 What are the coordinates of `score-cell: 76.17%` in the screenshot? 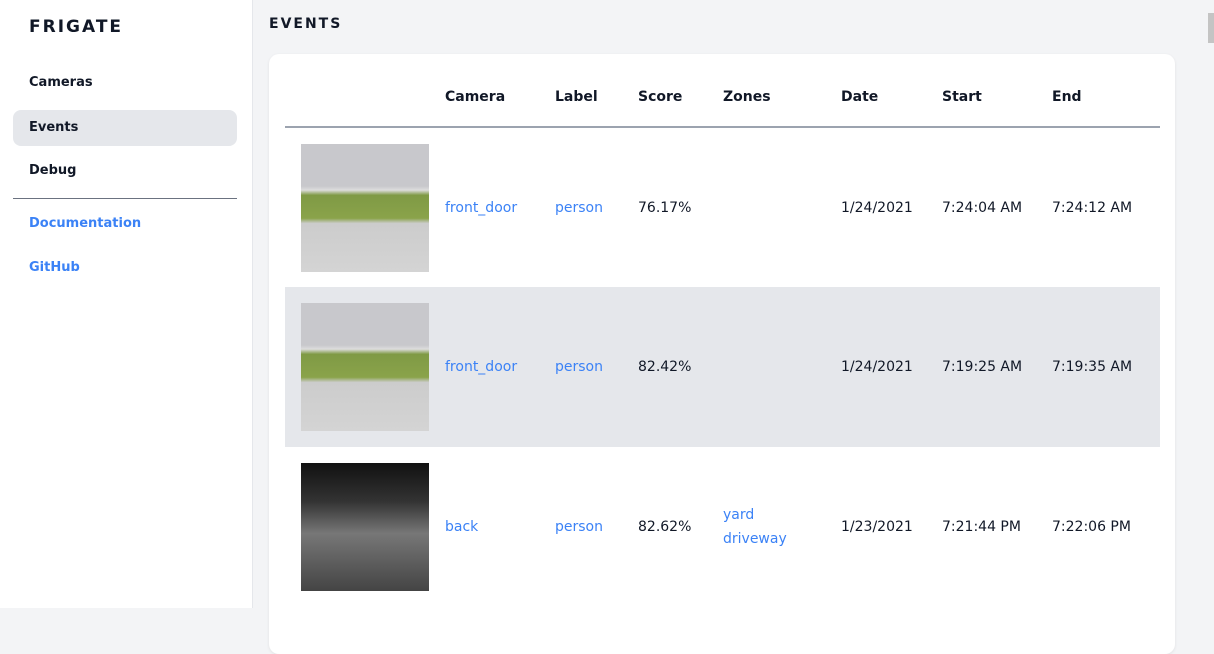 It's located at (665, 207).